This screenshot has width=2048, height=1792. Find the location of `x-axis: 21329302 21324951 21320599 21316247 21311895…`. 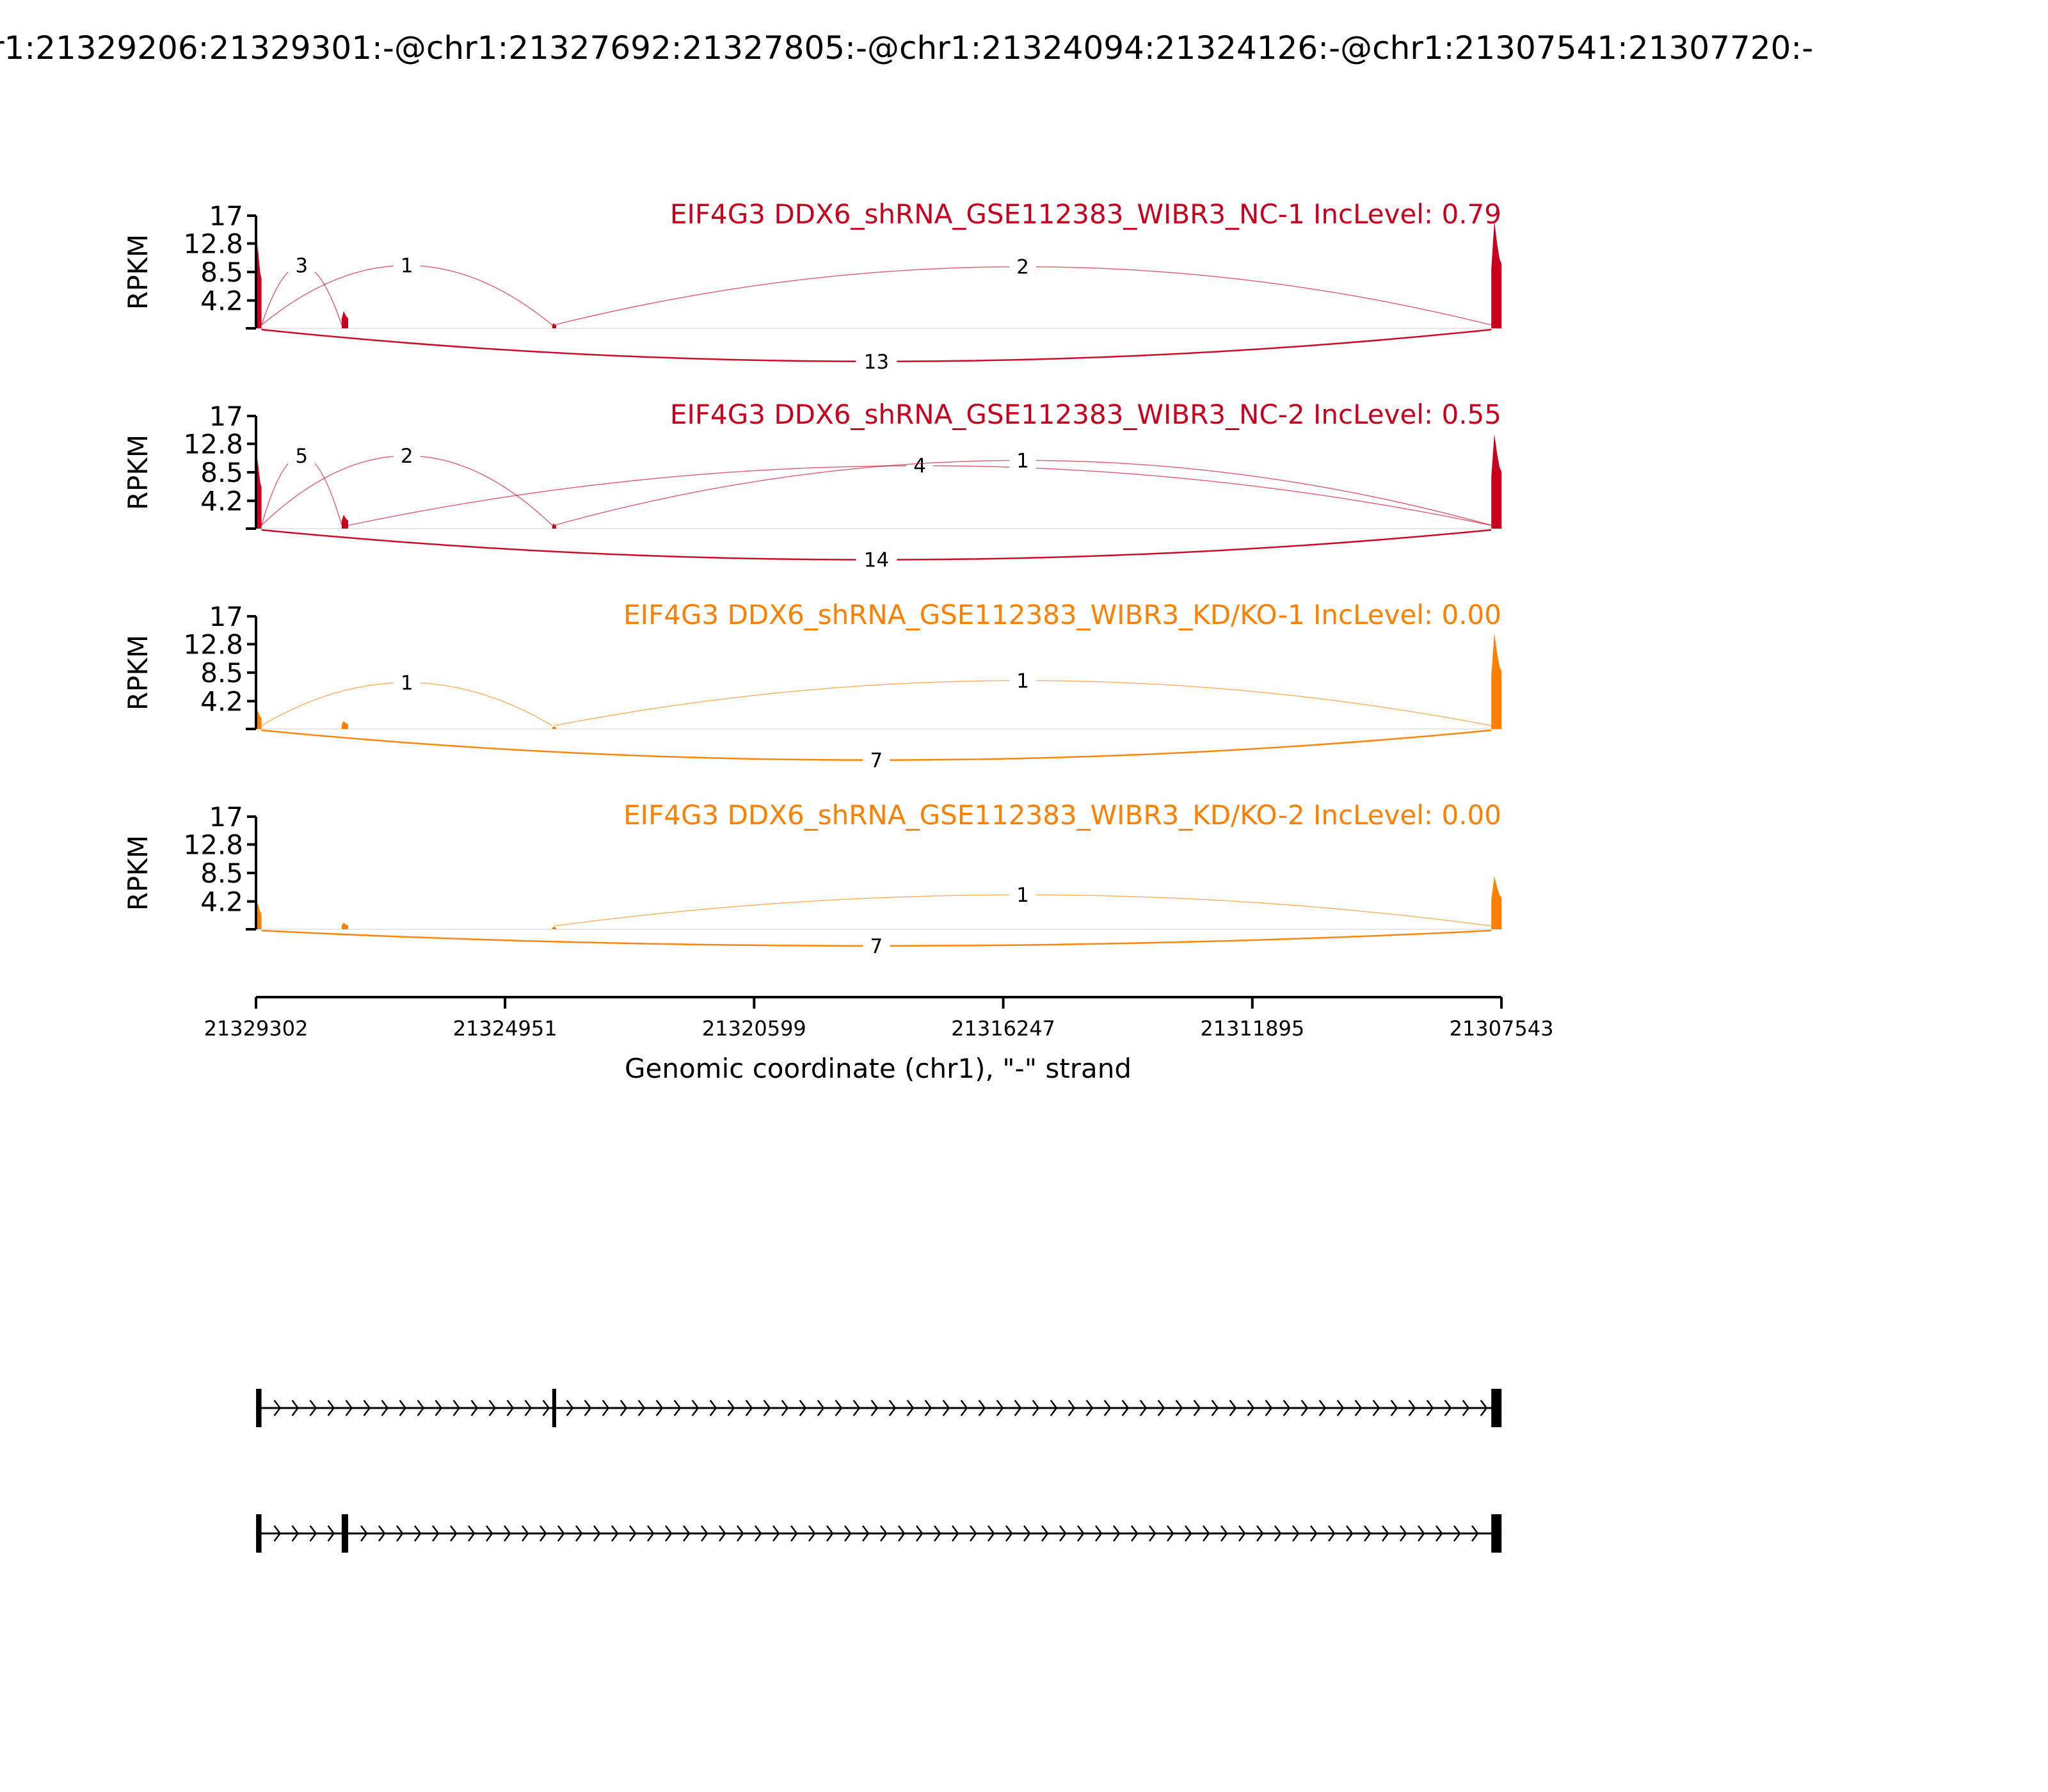

x-axis: 21329302 21324951 21320599 21316247 21311895… is located at coordinates (879, 1018).